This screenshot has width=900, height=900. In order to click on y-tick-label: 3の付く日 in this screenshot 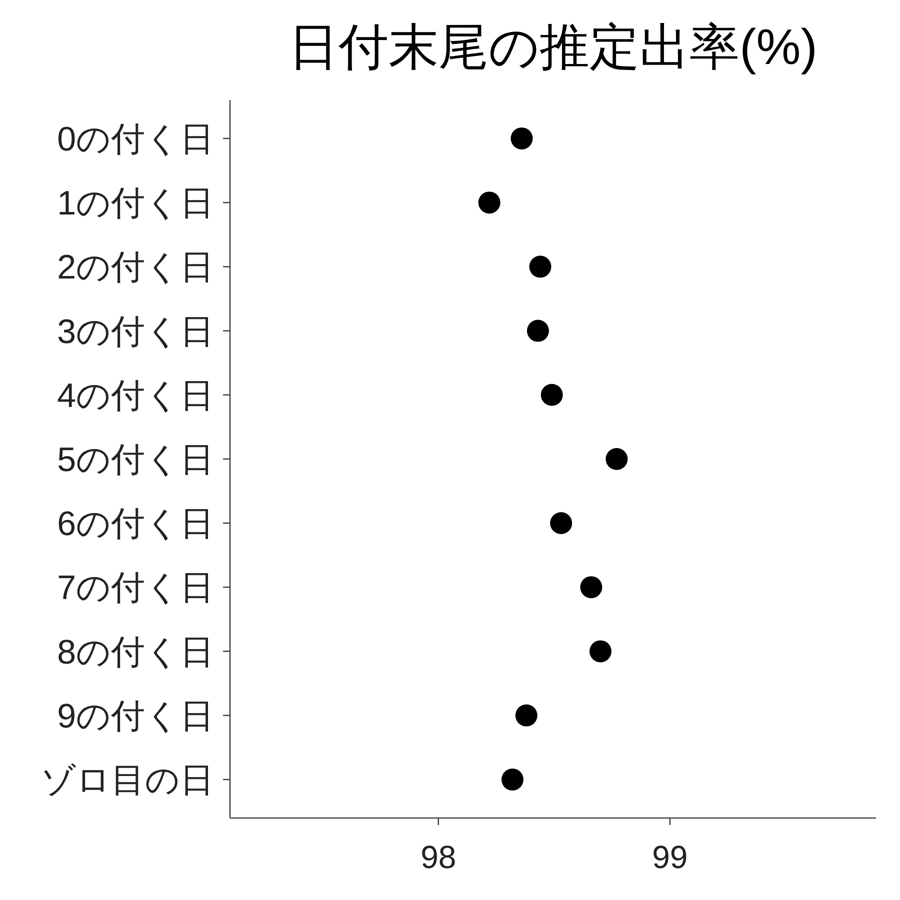, I will do `click(135, 331)`.